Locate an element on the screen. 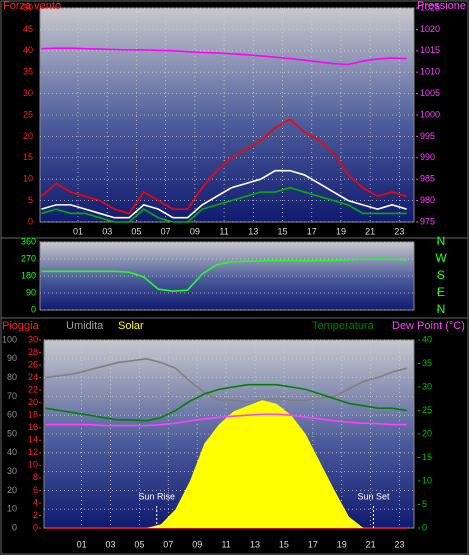  y-tick-label: 1025 is located at coordinates (430, 7).